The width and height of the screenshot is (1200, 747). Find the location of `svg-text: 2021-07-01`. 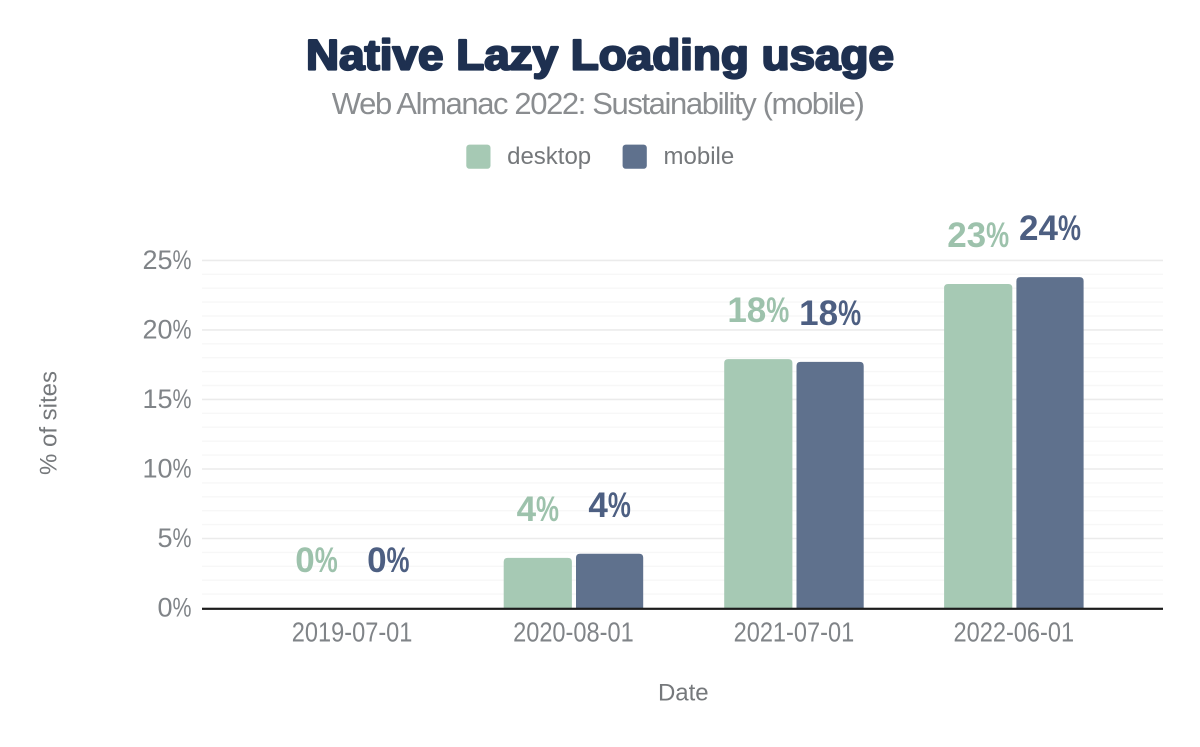

svg-text: 2021-07-01 is located at coordinates (794, 631).